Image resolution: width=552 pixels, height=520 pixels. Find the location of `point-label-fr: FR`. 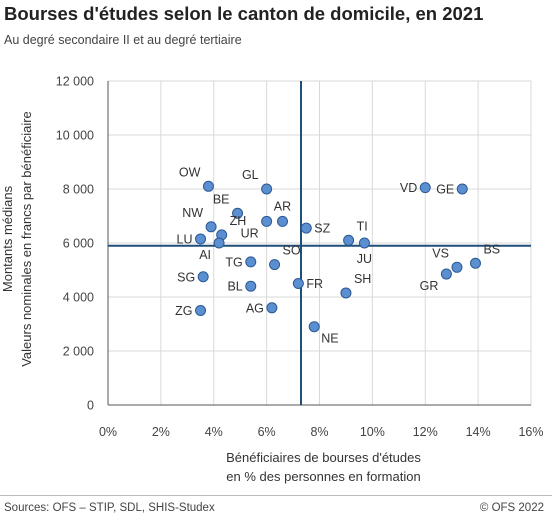

point-label-fr: FR is located at coordinates (314, 284).